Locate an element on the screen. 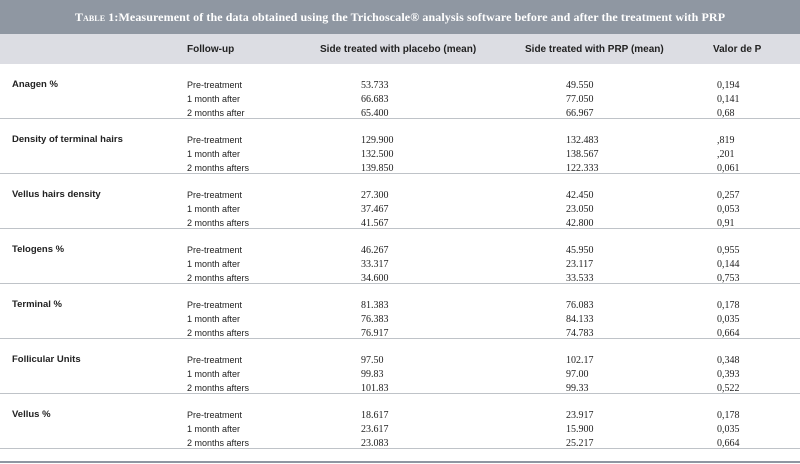  prp-cell: 132.483 is located at coordinates (582, 140).